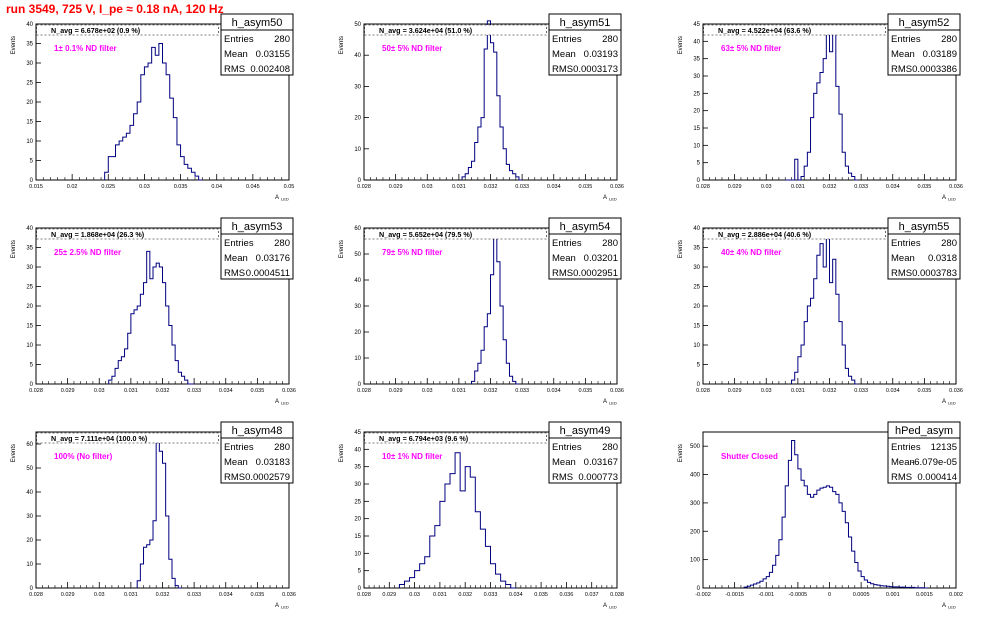 This screenshot has height=622, width=996. Describe the element at coordinates (944, 447) in the screenshot. I see `stats-value: 12135` at that location.